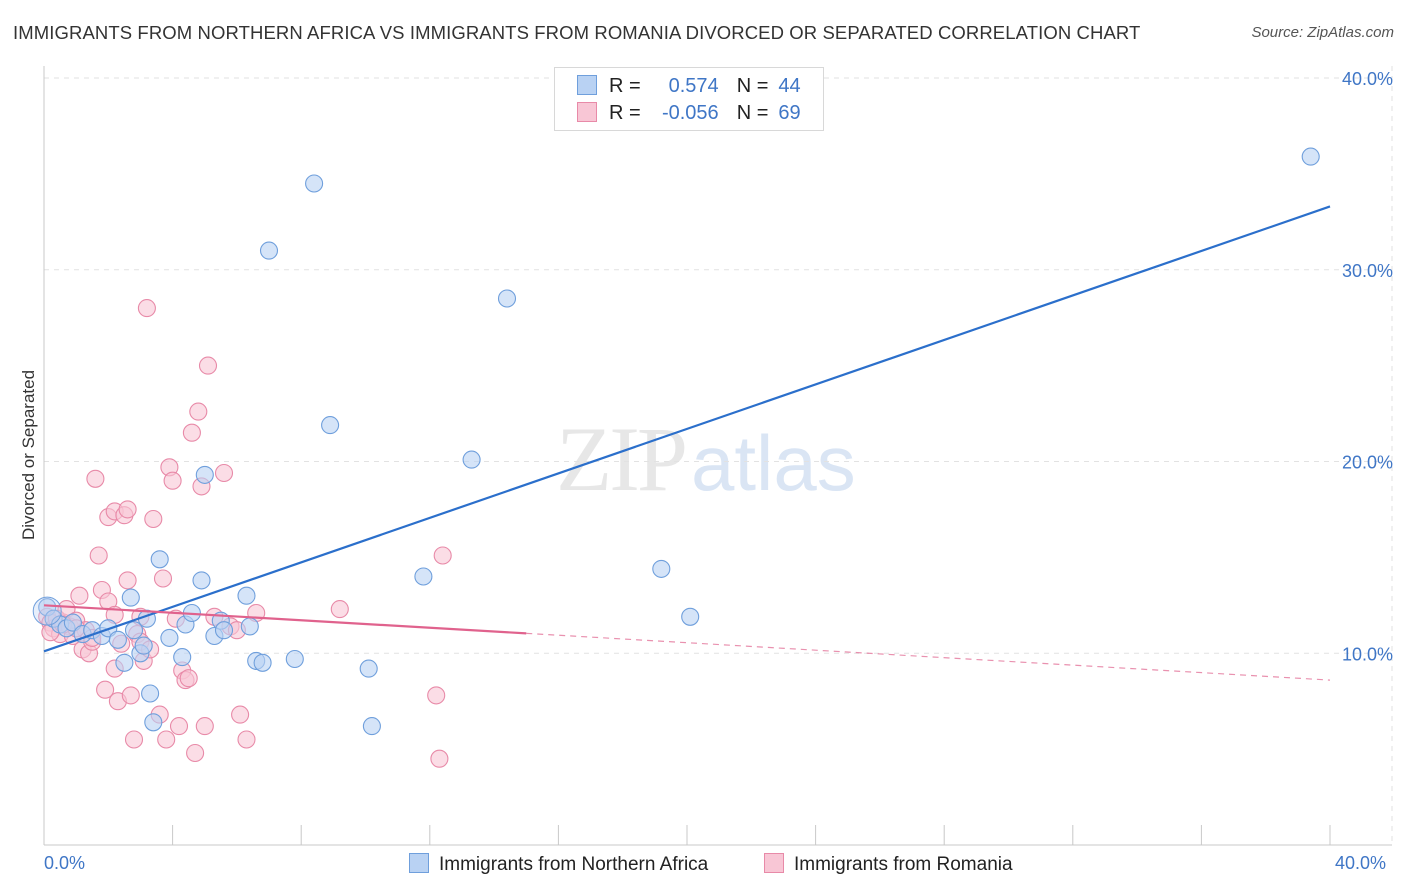  I want to click on r-value: -0.056, so click(690, 113).